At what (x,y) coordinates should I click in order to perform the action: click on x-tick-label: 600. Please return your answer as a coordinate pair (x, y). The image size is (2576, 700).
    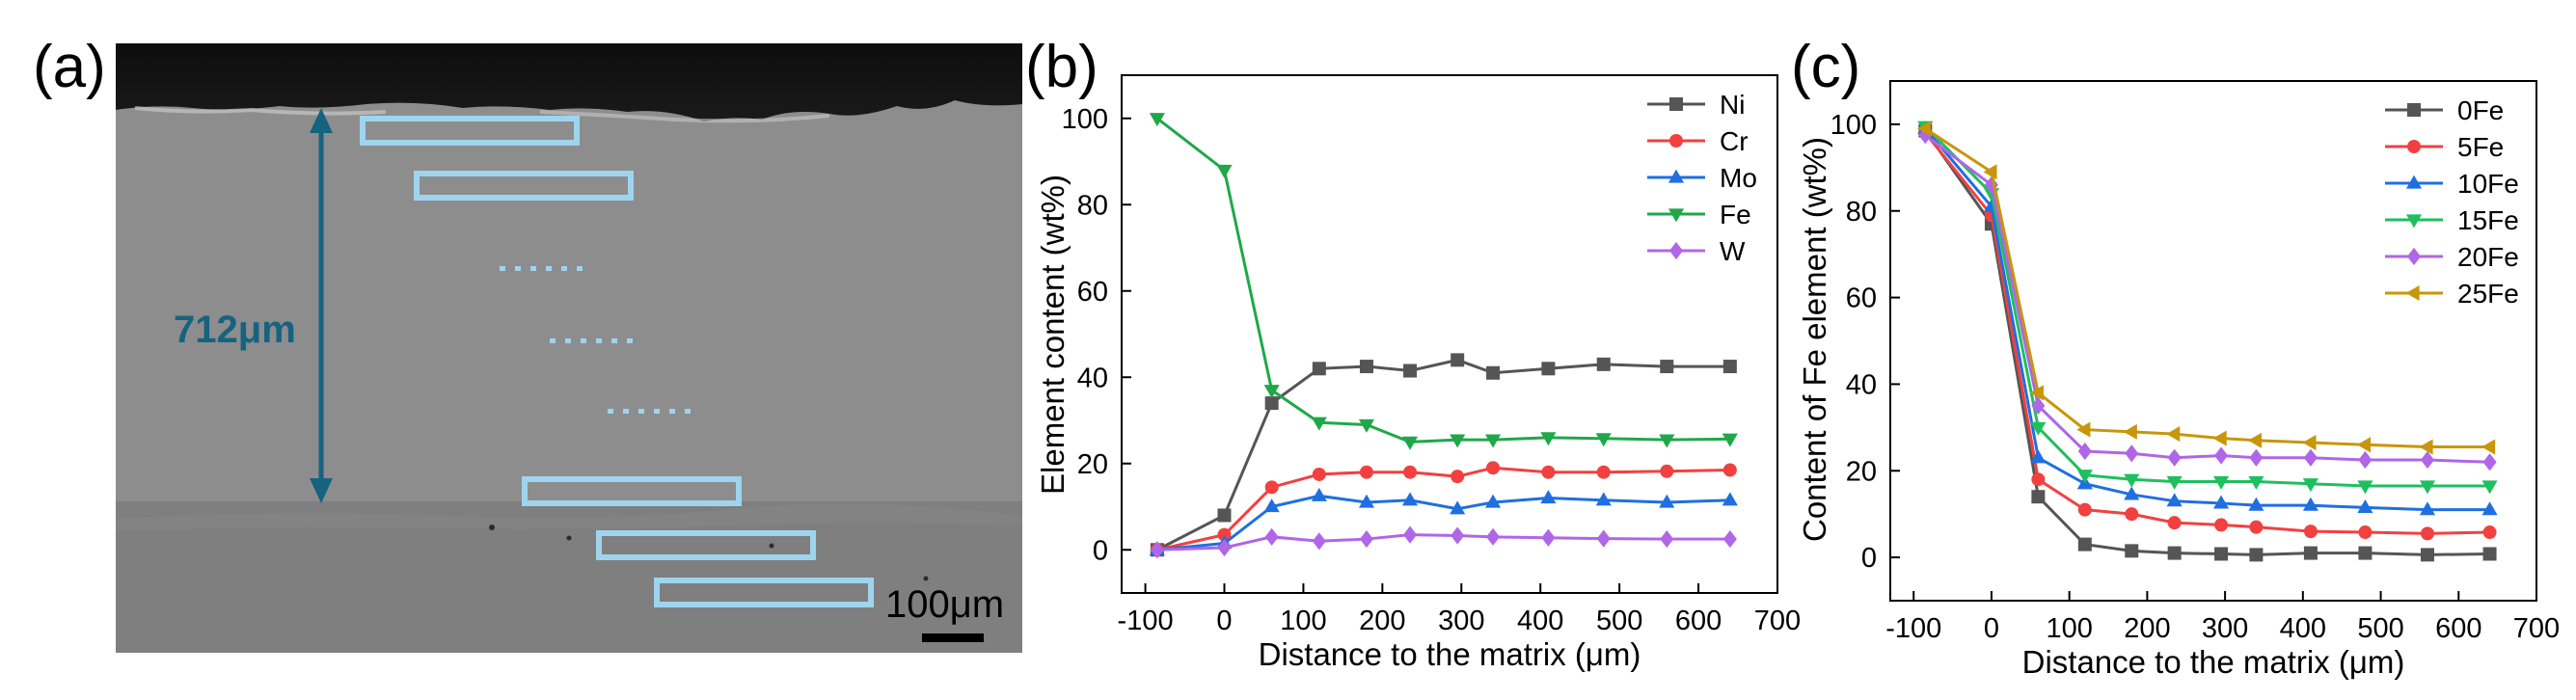
    Looking at the image, I should click on (1698, 621).